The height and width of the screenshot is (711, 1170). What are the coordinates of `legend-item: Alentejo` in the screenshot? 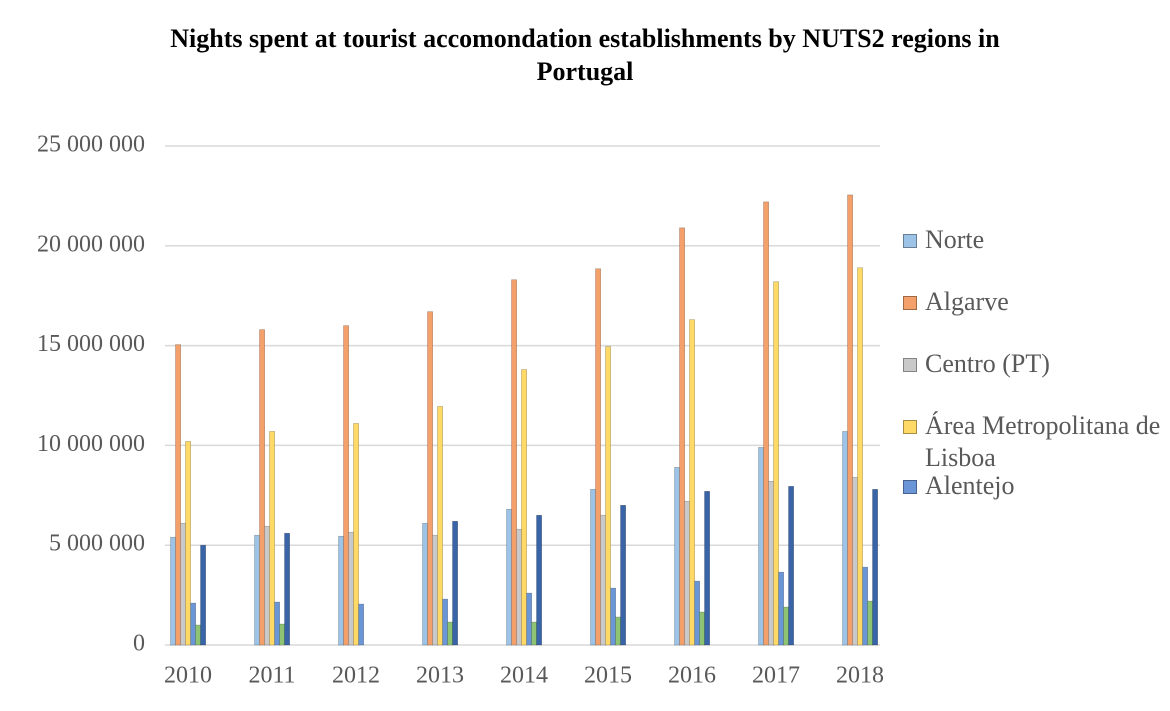 It's located at (1035, 486).